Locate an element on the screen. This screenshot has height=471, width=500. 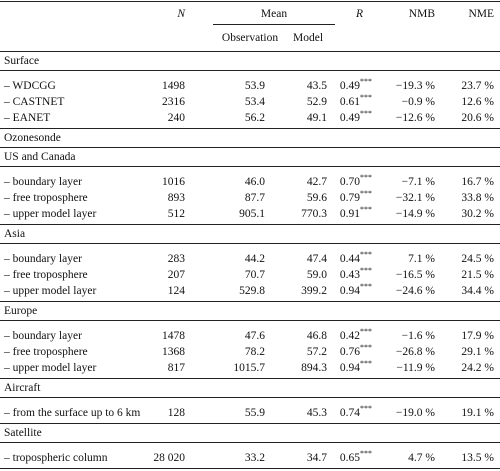
r-value: 0.61 is located at coordinates (349, 102).